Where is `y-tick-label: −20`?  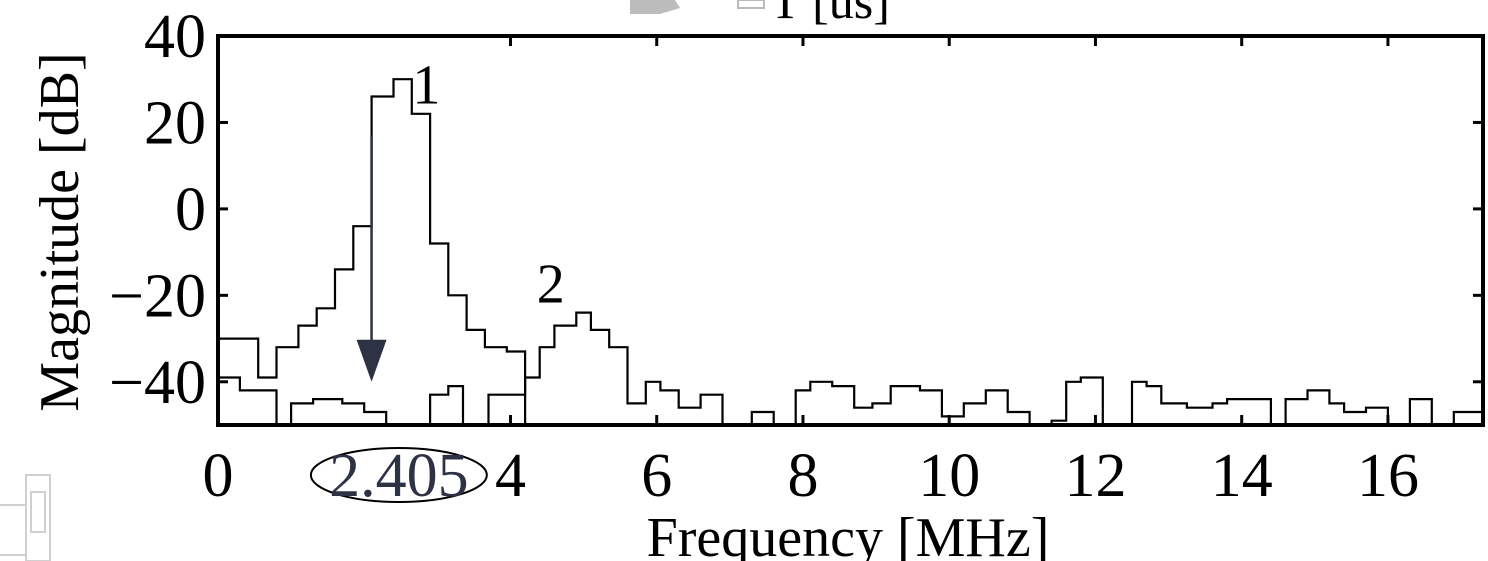 y-tick-label: −20 is located at coordinates (157, 296).